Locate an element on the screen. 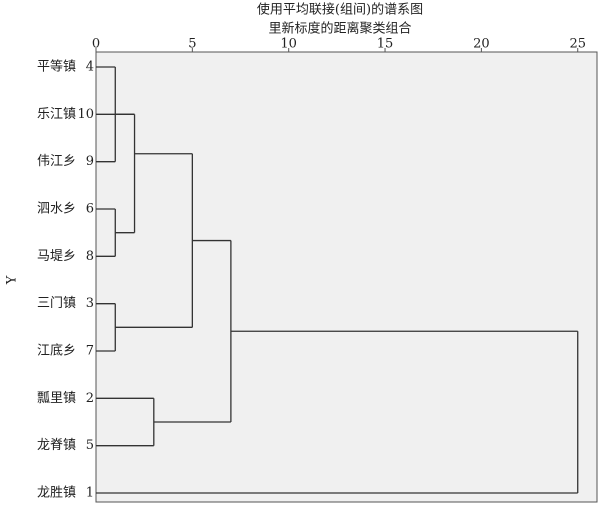 This screenshot has width=610, height=510. x-tick-label: 0 is located at coordinates (96, 44).